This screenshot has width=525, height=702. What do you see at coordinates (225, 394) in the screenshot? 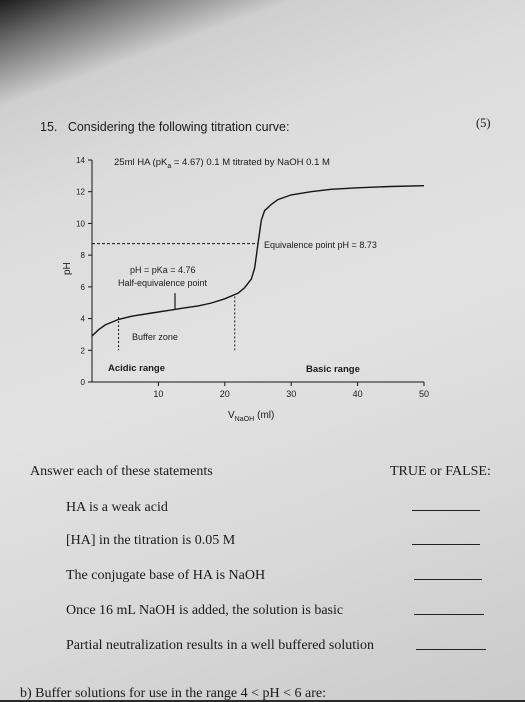
I see `x-tick-label: 20` at bounding box center [225, 394].